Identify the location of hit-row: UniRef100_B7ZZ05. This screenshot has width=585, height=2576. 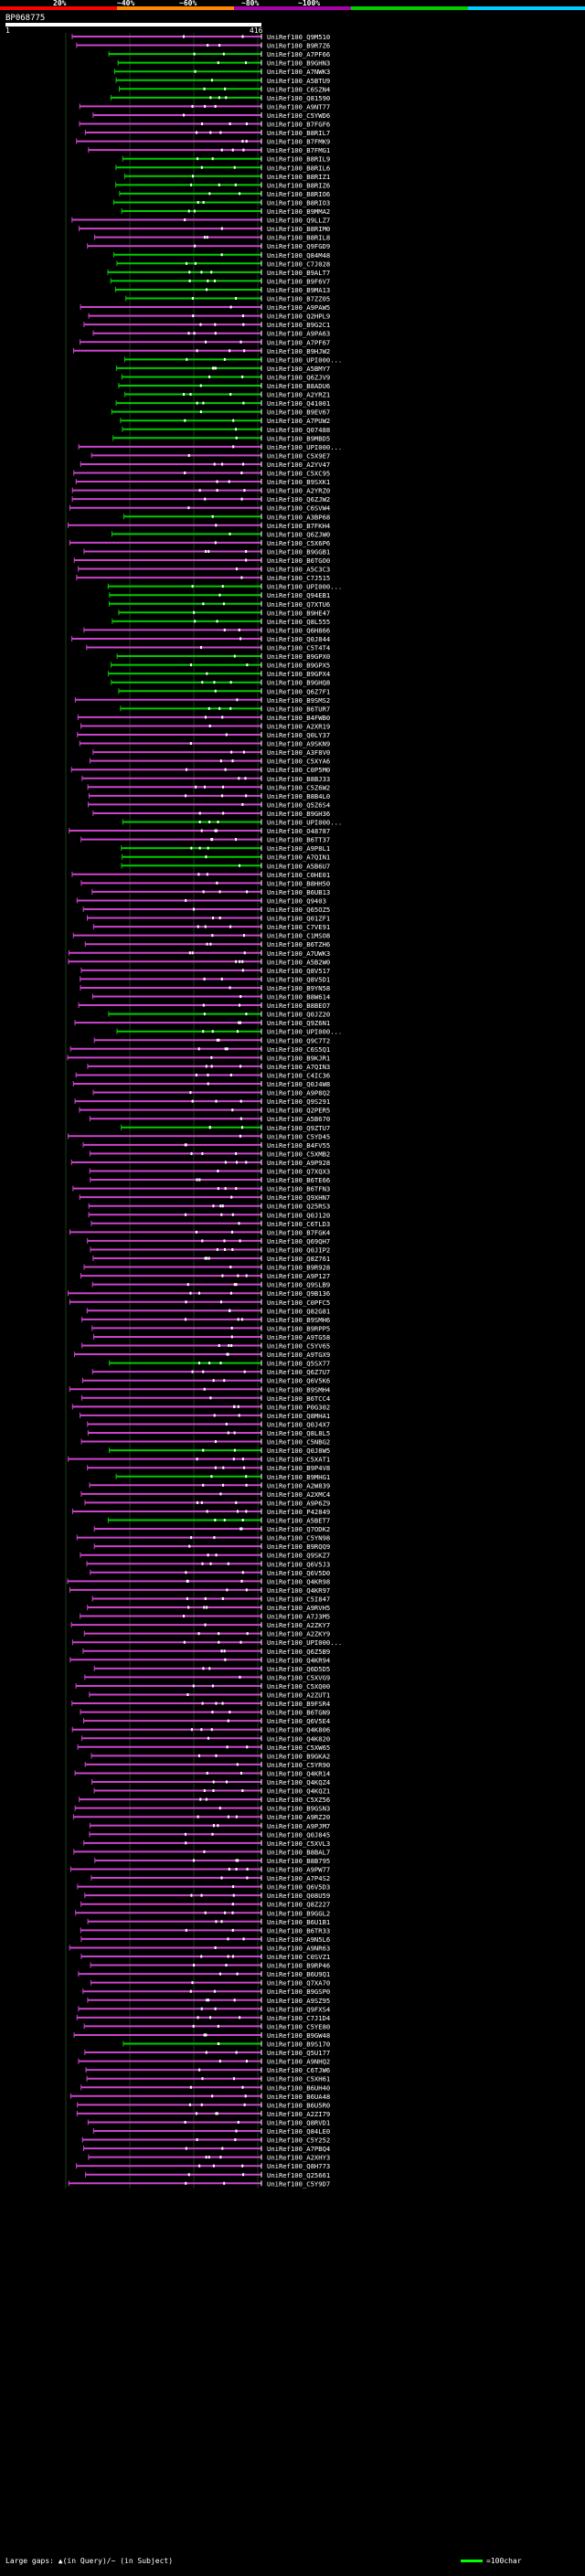
(228, 299).